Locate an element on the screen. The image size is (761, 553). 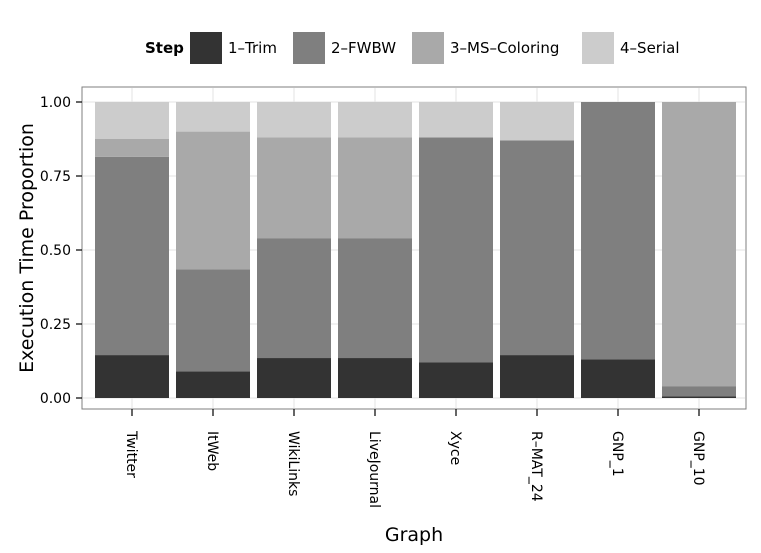
x-tick-label: LiveJournal is located at coordinates (374, 469).